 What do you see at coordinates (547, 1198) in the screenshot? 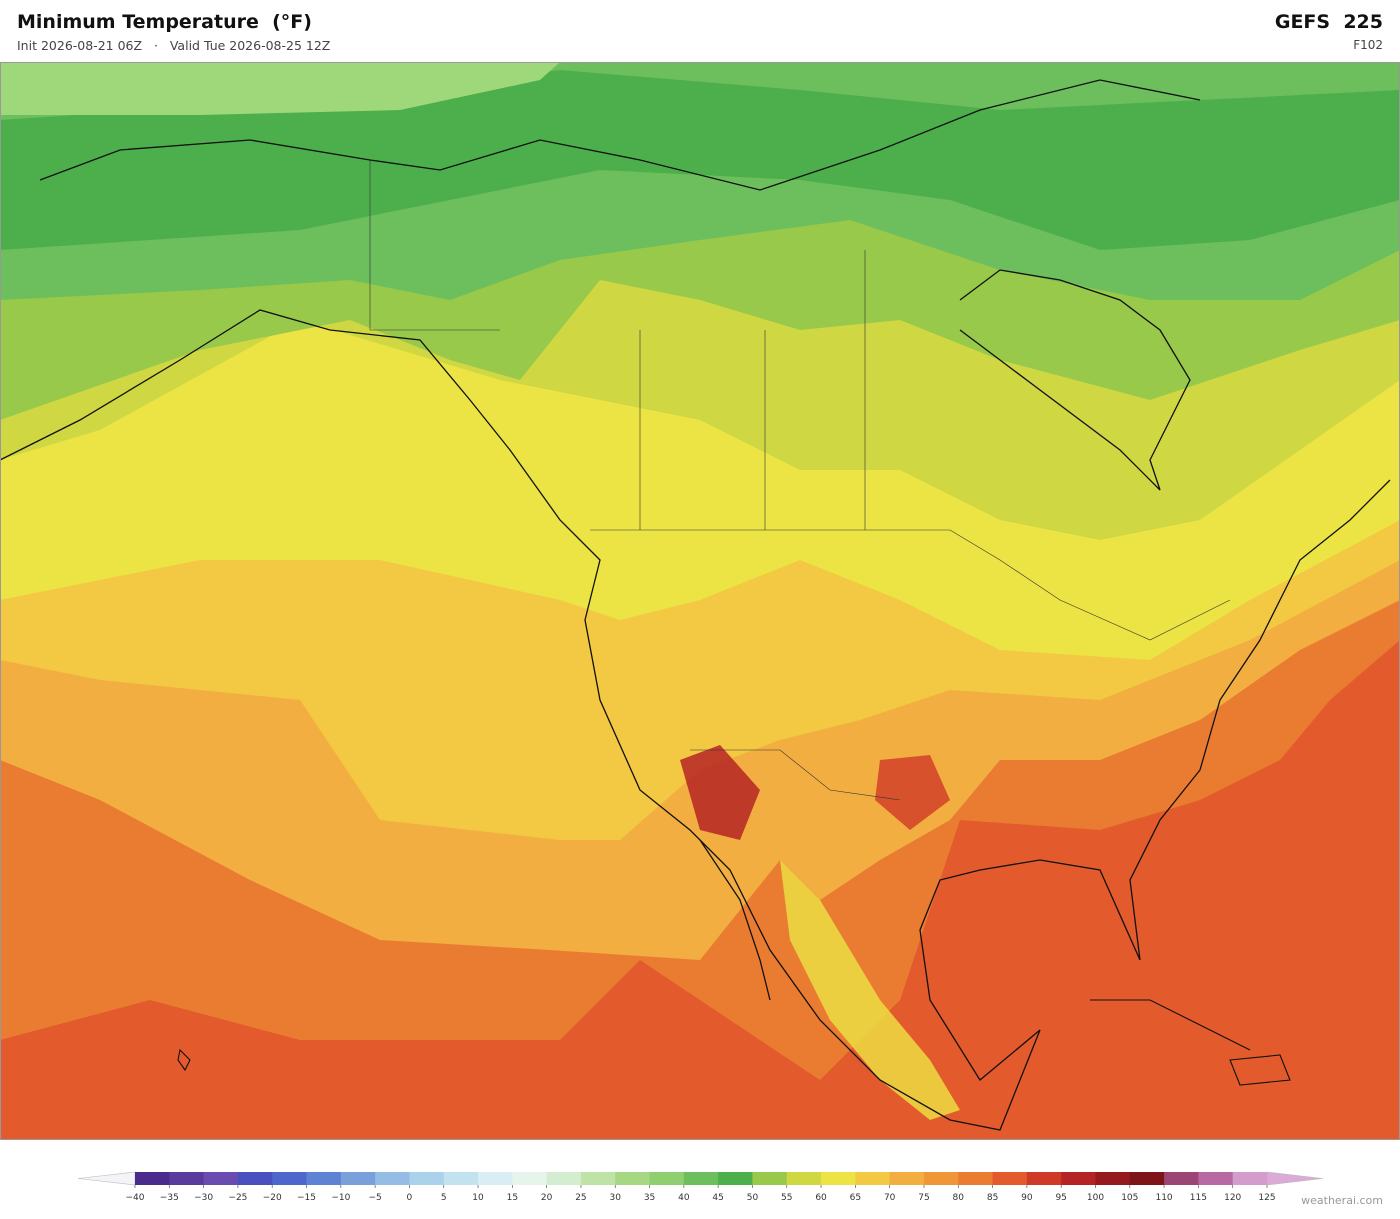
I see `colorbar-tick-label: 20` at bounding box center [547, 1198].